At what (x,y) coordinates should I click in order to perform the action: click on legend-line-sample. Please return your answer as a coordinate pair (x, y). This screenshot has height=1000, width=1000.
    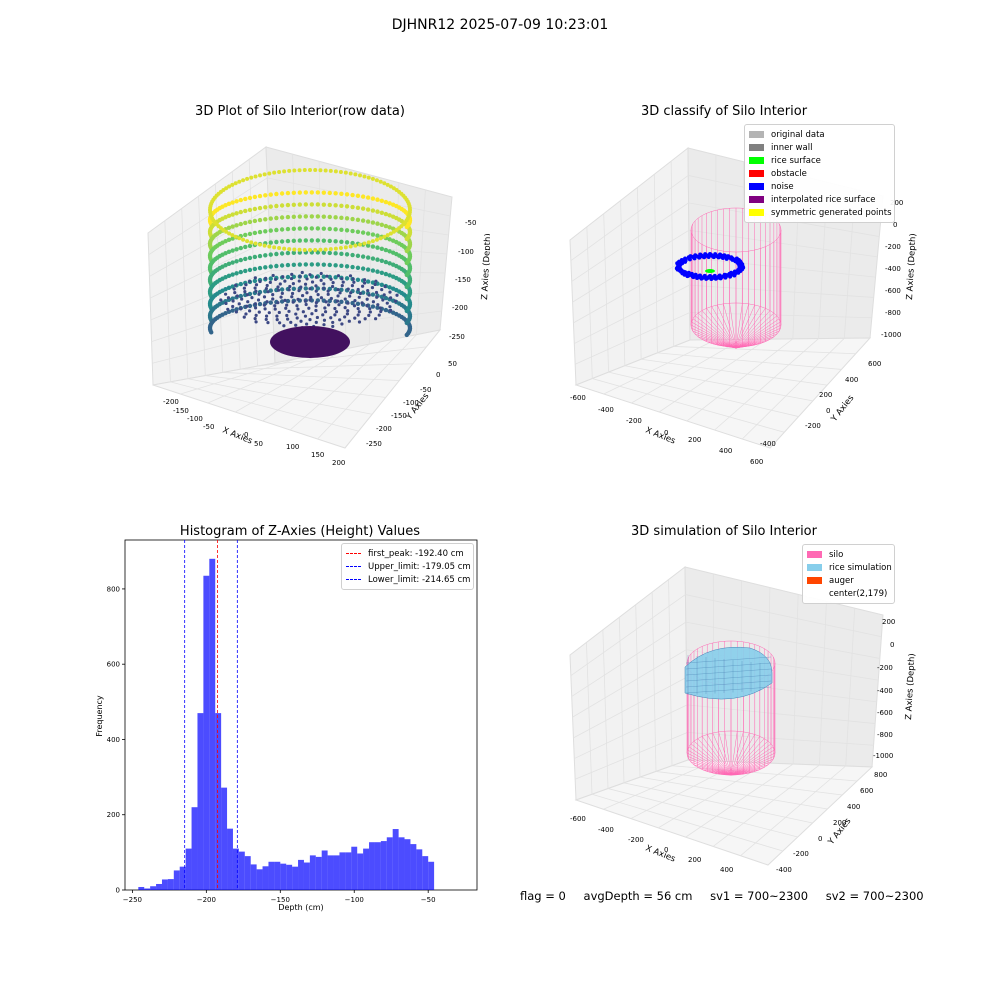
    Looking at the image, I should click on (353, 566).